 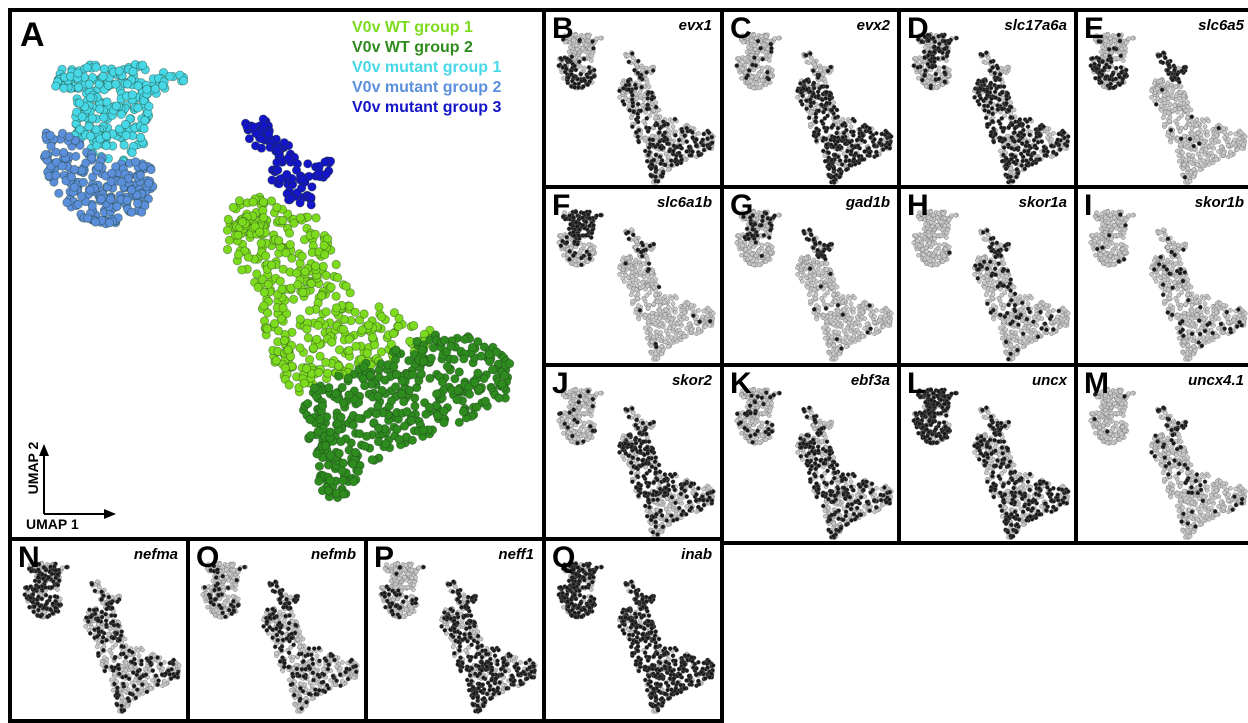 What do you see at coordinates (563, 29) in the screenshot?
I see `panel-letter: B` at bounding box center [563, 29].